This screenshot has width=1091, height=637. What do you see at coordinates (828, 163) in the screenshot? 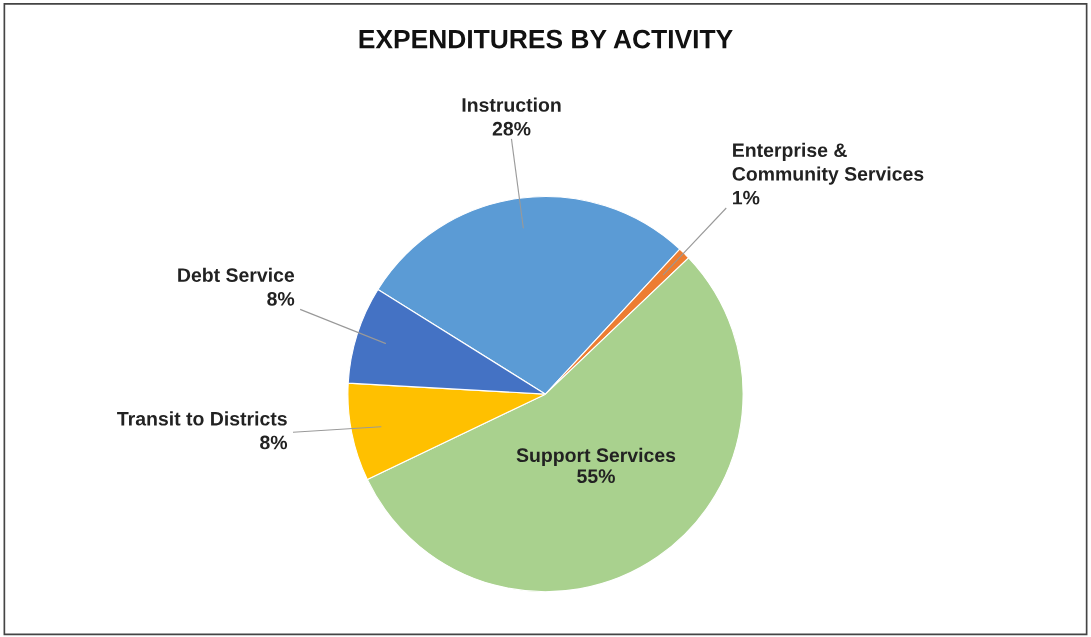
I see `slice-label: Enterprise & Community Services` at bounding box center [828, 163].